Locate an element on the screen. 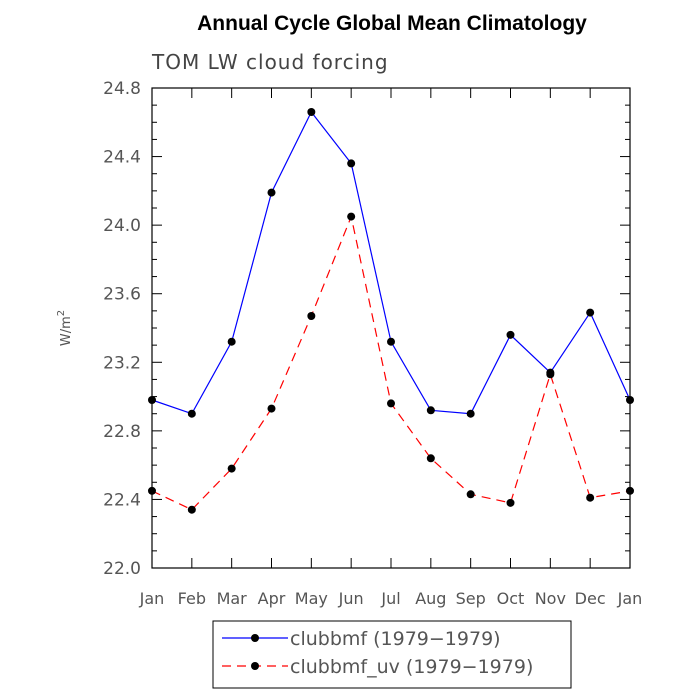 The image size is (700, 700). y-tick-label: 24.0 is located at coordinates (122, 226).